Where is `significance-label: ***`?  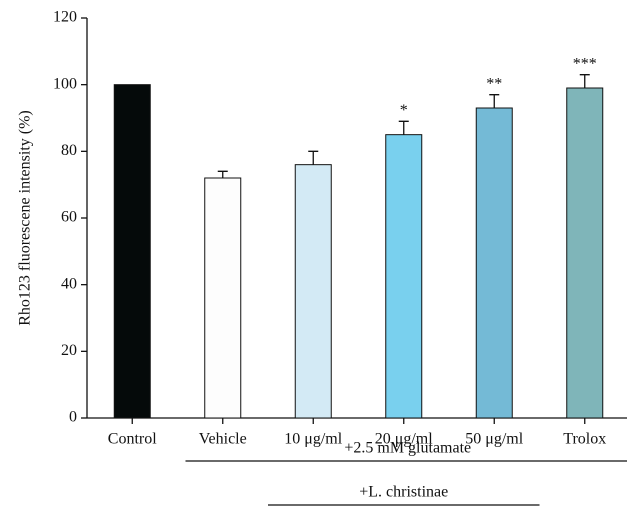
significance-label: *** is located at coordinates (585, 63).